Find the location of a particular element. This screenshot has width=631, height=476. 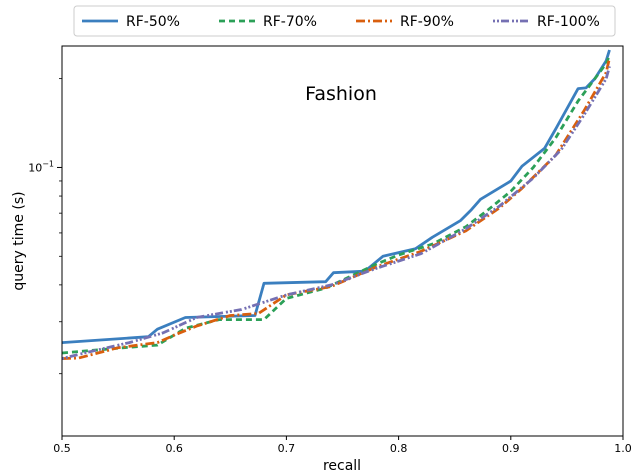

y-tick-label: 10−1 is located at coordinates (41, 166).